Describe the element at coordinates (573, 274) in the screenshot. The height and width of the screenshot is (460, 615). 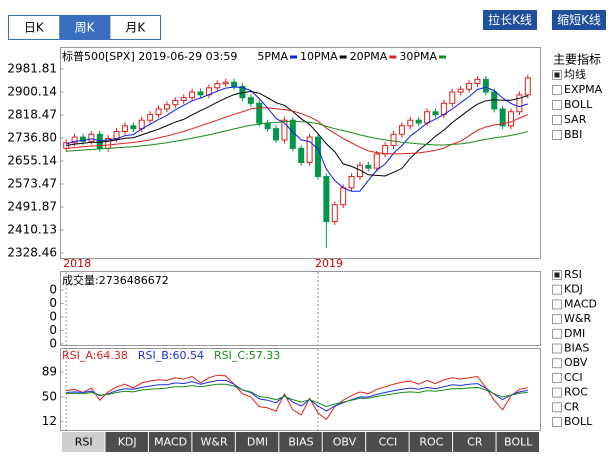
I see `checkbox-label: RSI` at that location.